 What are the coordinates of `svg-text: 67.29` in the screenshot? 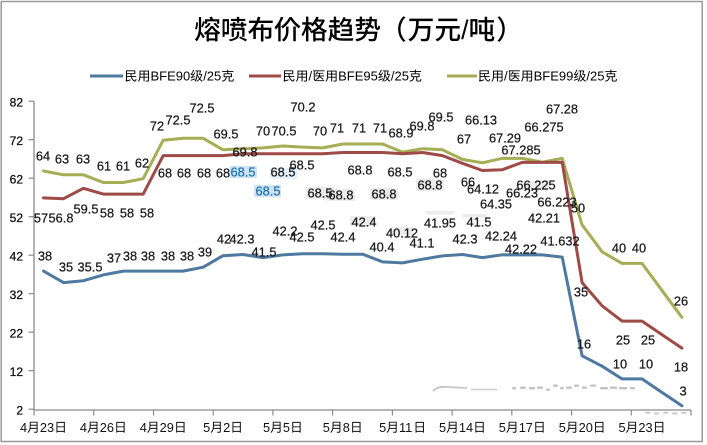 It's located at (505, 138).